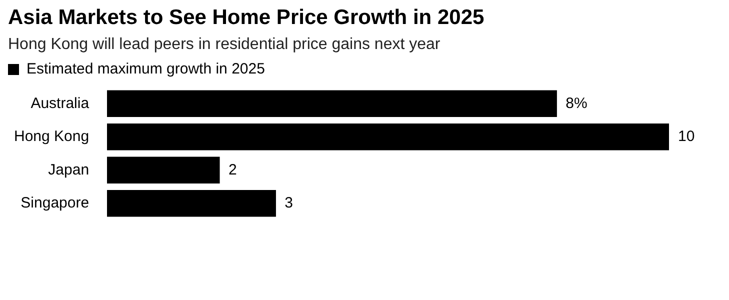 This screenshot has width=729, height=300. Describe the element at coordinates (224, 45) in the screenshot. I see `chart-subtitle: Hong Kong will lead peers in residential price gains next year` at that location.